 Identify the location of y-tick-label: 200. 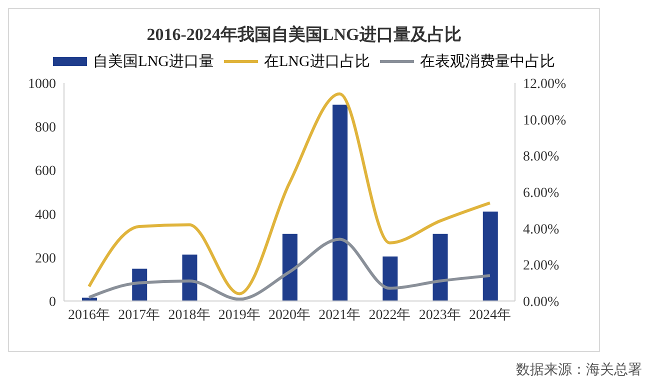
(45, 258).